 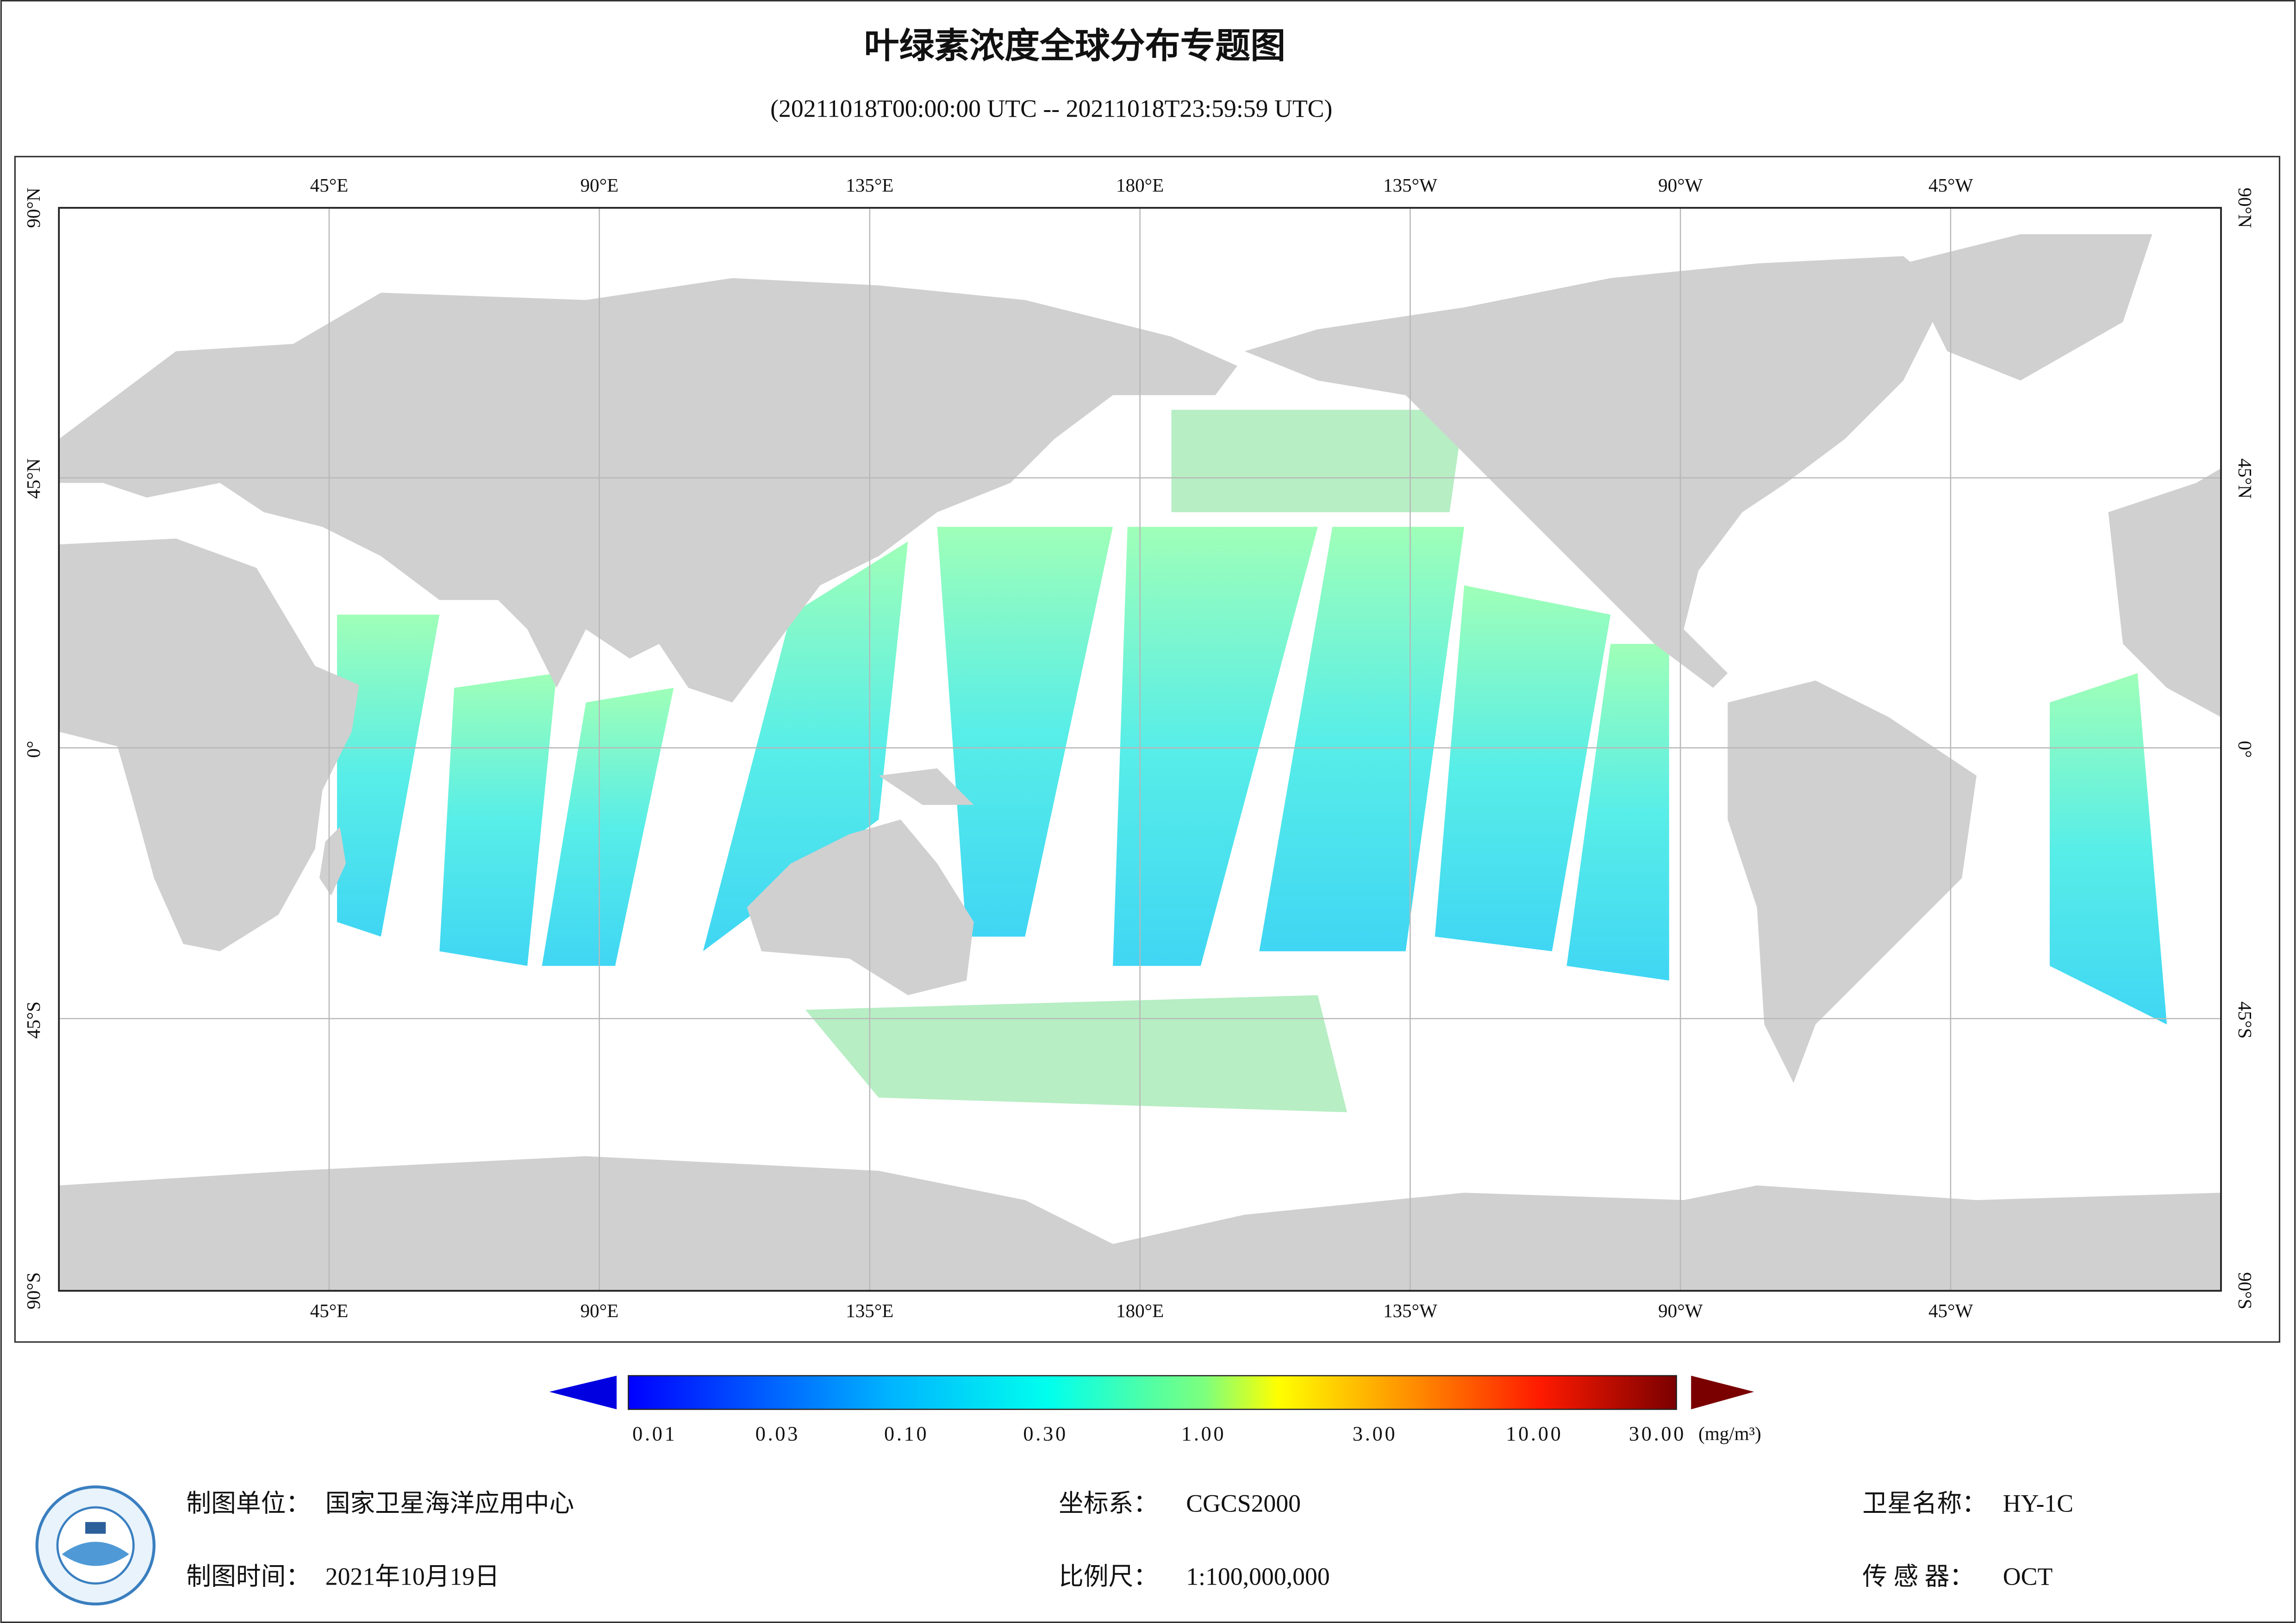 I want to click on north-america, so click(x=1595, y=472).